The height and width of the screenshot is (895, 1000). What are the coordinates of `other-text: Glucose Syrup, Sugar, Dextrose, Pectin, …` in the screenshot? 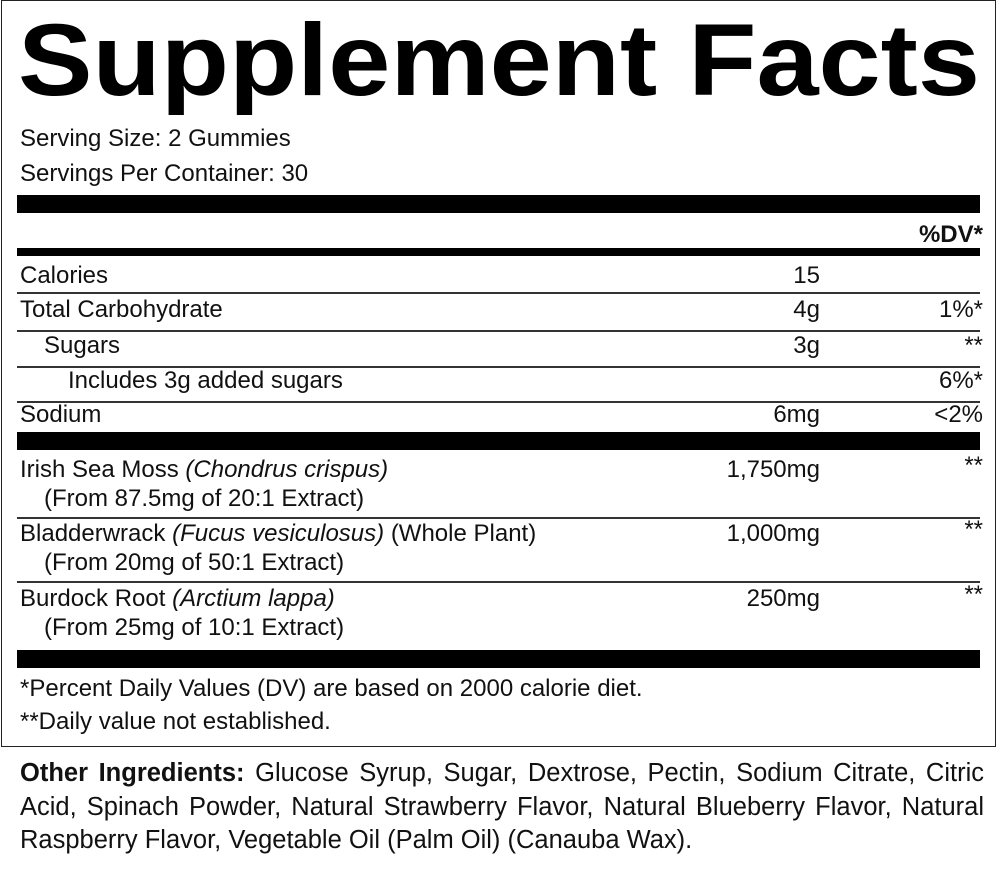 It's located at (502, 806).